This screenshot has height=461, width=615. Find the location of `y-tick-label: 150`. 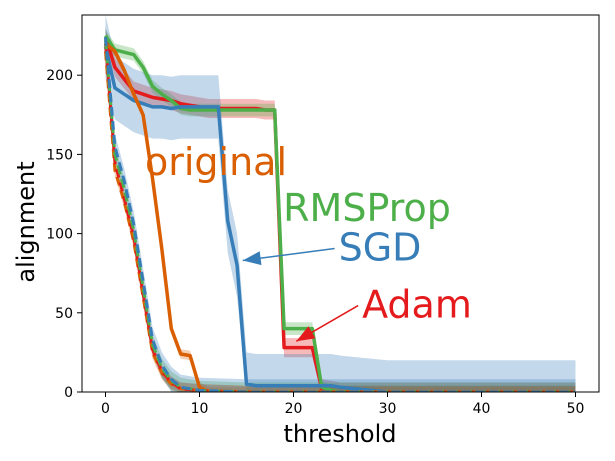

y-tick-label: 150 is located at coordinates (59, 155).